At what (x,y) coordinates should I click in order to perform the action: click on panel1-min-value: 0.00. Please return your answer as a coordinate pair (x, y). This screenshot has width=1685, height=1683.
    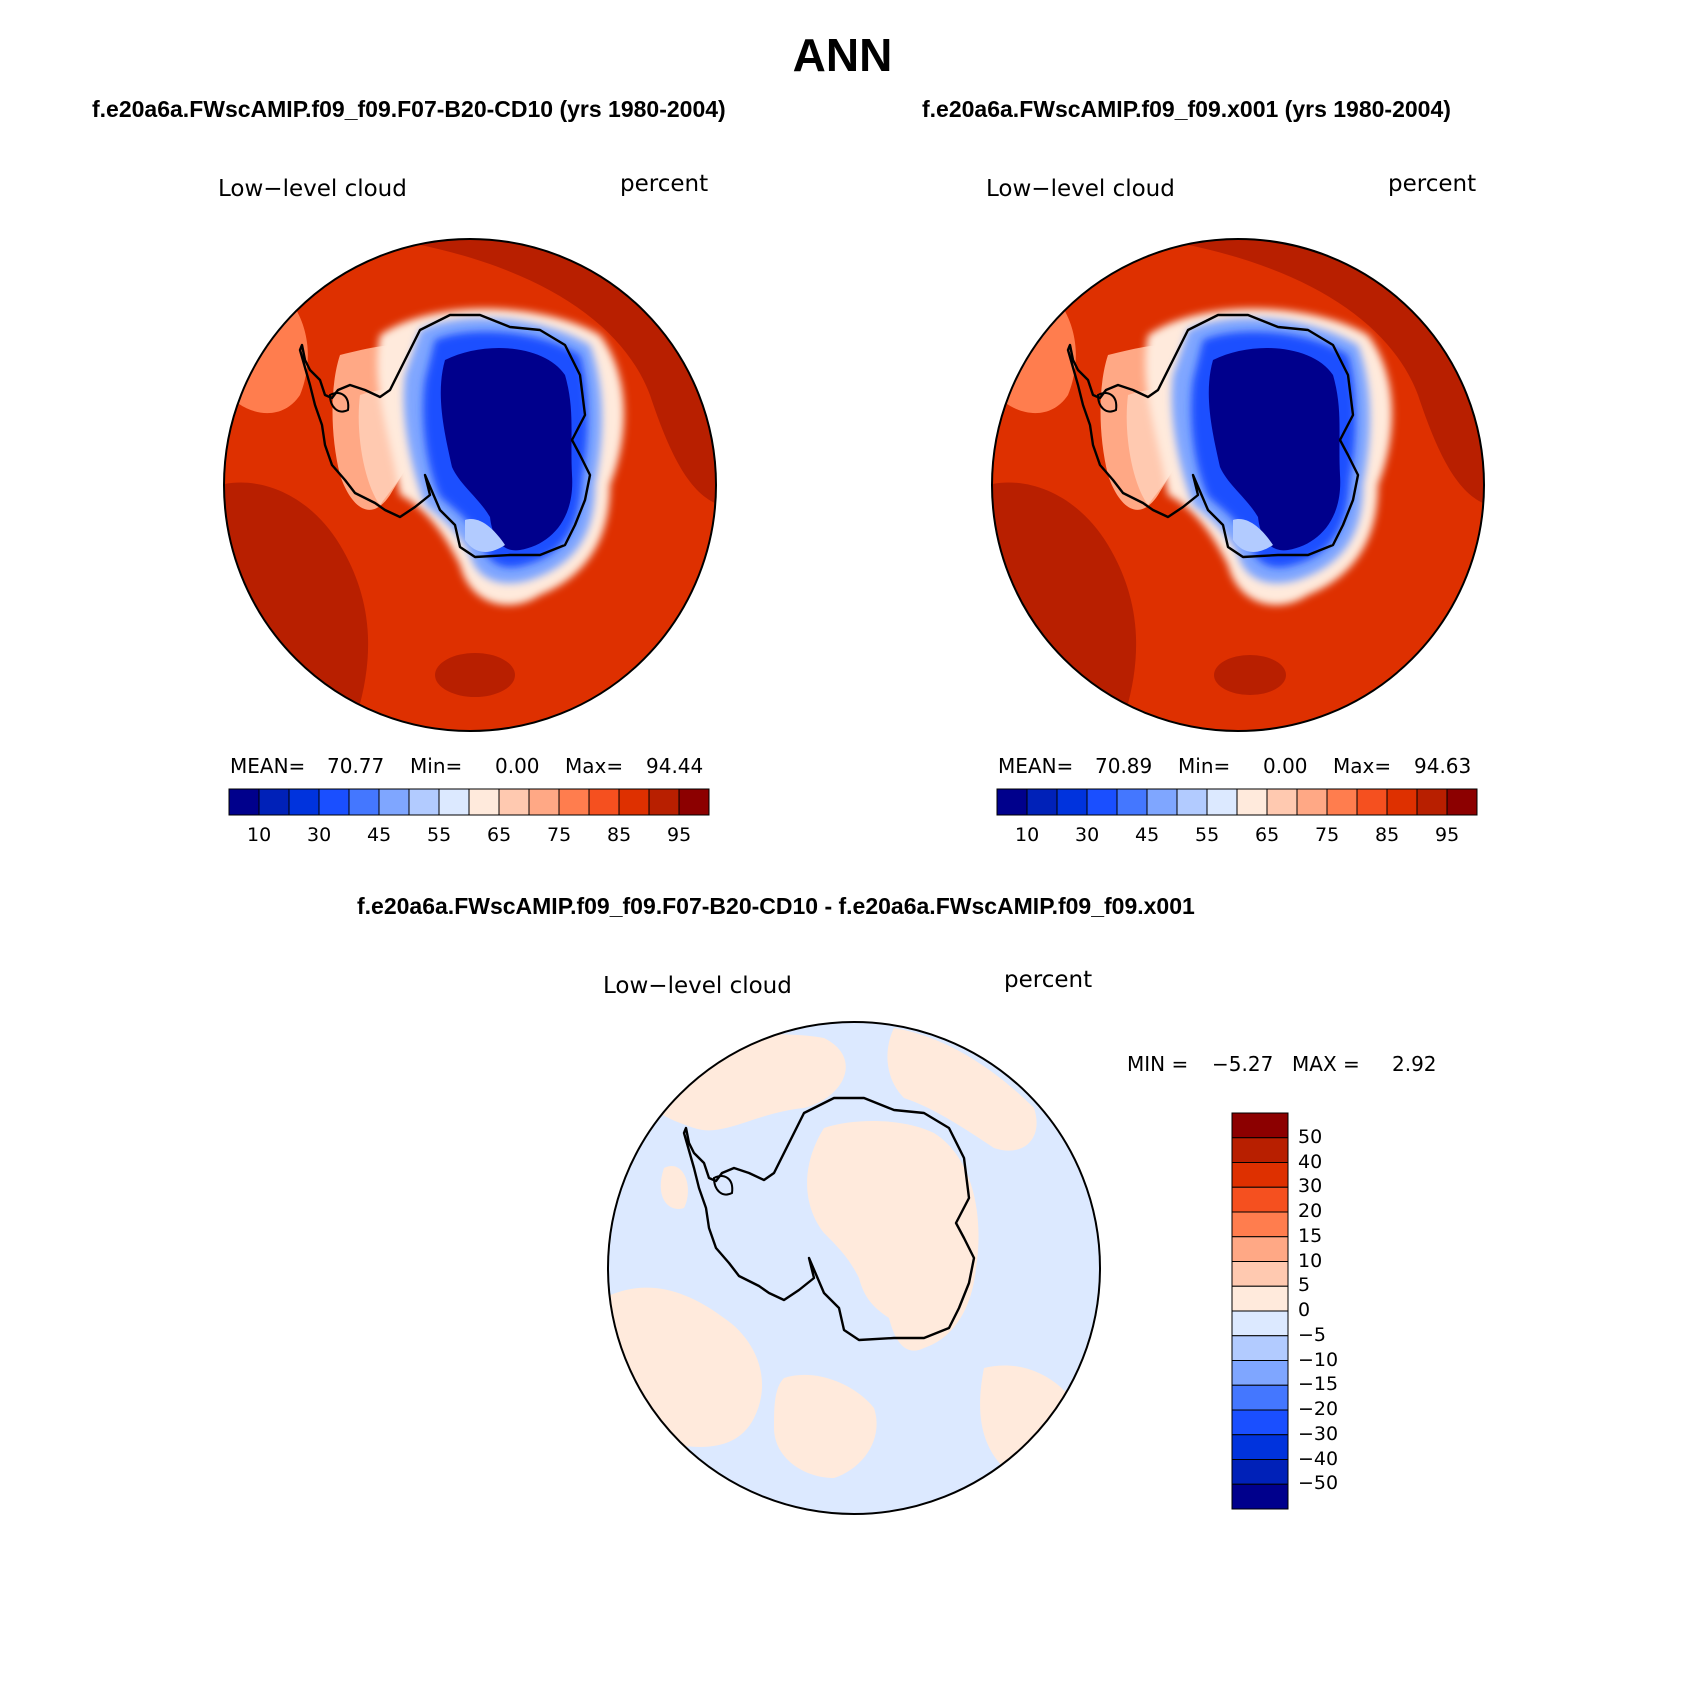
    Looking at the image, I should click on (517, 766).